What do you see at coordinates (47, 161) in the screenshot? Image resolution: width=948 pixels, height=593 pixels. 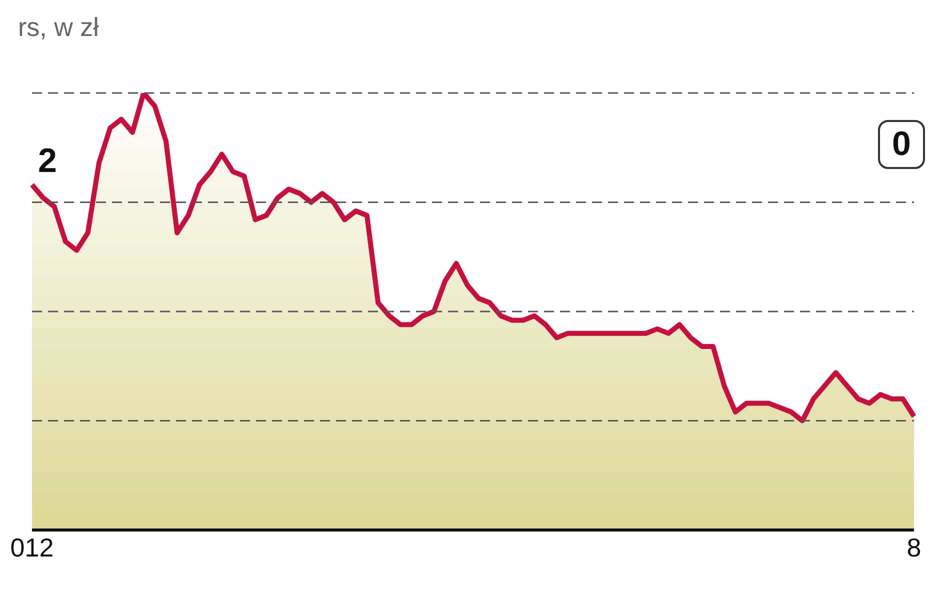 I see `annotation: 2` at bounding box center [47, 161].